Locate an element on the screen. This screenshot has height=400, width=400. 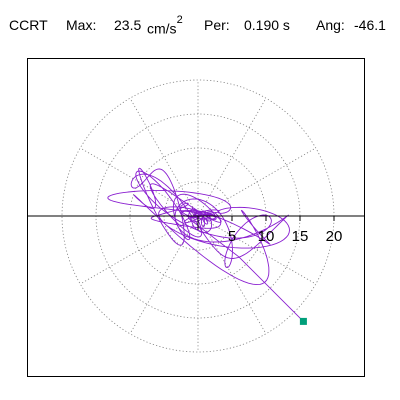
tick-label: 15 is located at coordinates (300, 236).